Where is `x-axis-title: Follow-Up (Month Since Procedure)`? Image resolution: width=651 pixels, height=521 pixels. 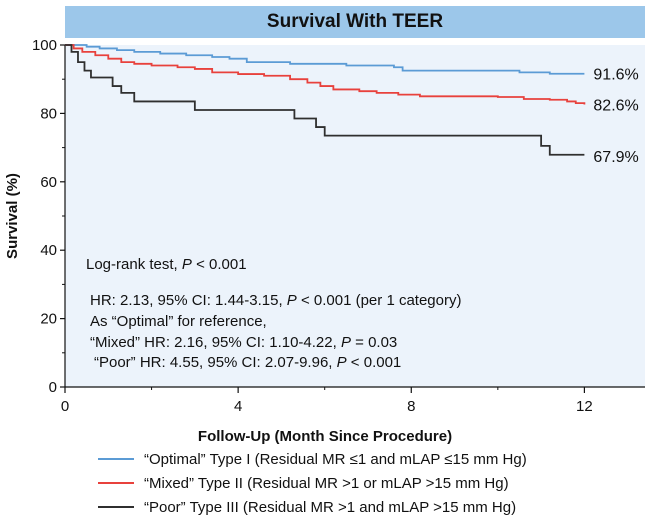 x-axis-title: Follow-Up (Month Since Procedure) is located at coordinates (325, 436).